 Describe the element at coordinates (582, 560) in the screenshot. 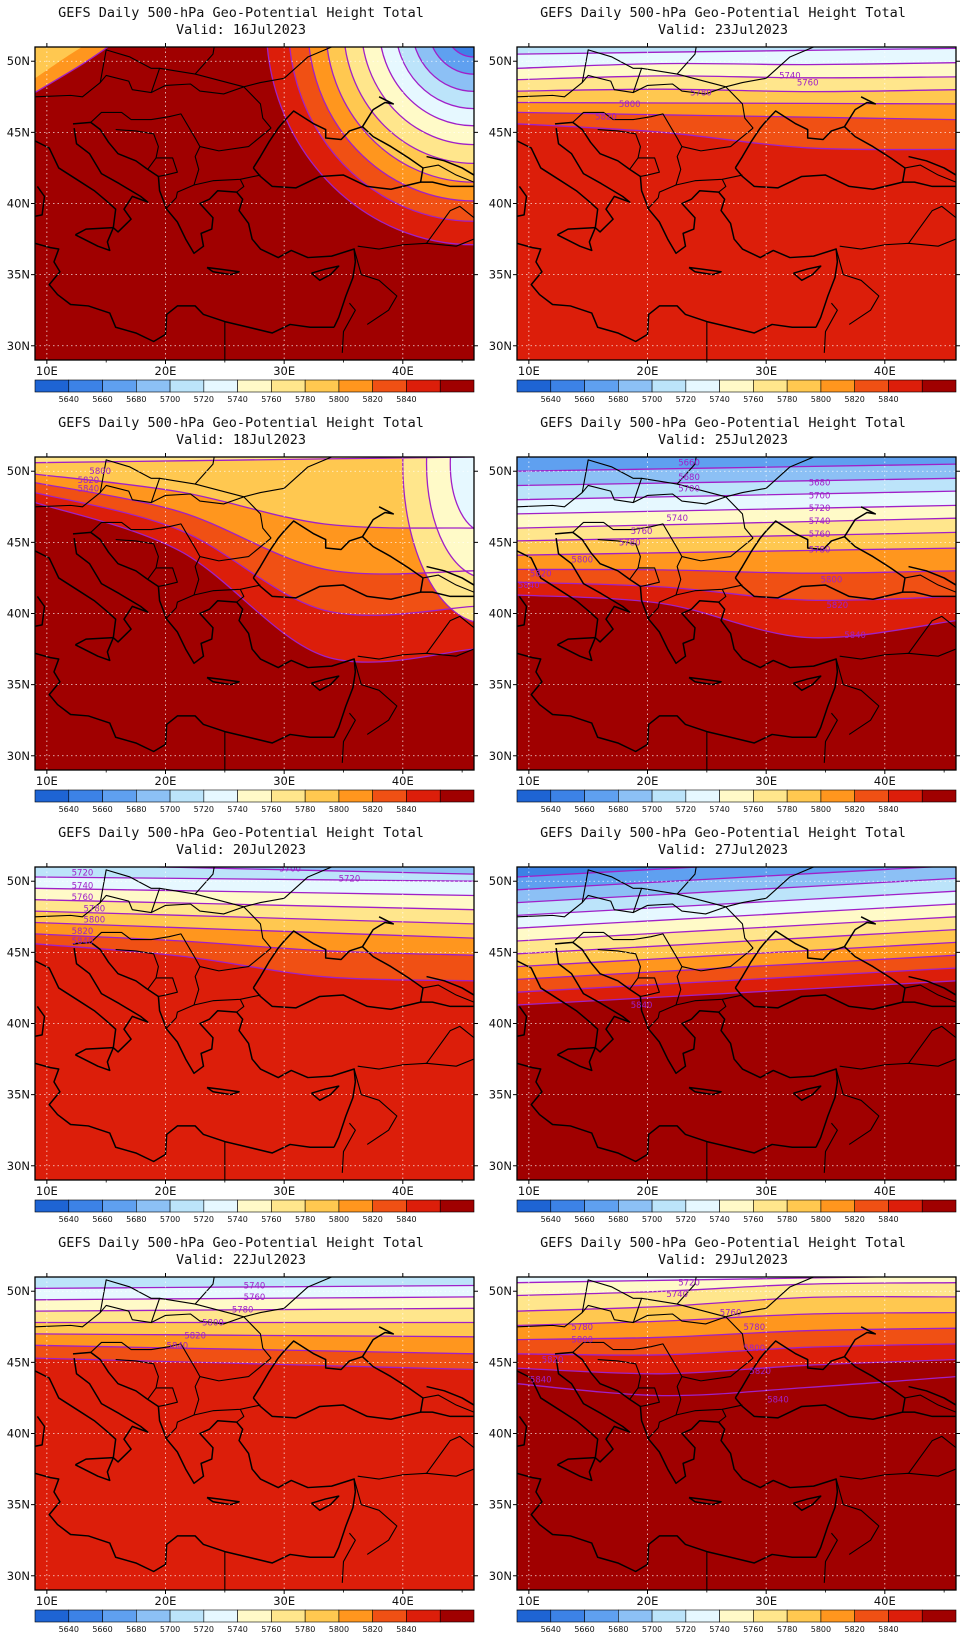

I see `contour-label: 5800` at that location.